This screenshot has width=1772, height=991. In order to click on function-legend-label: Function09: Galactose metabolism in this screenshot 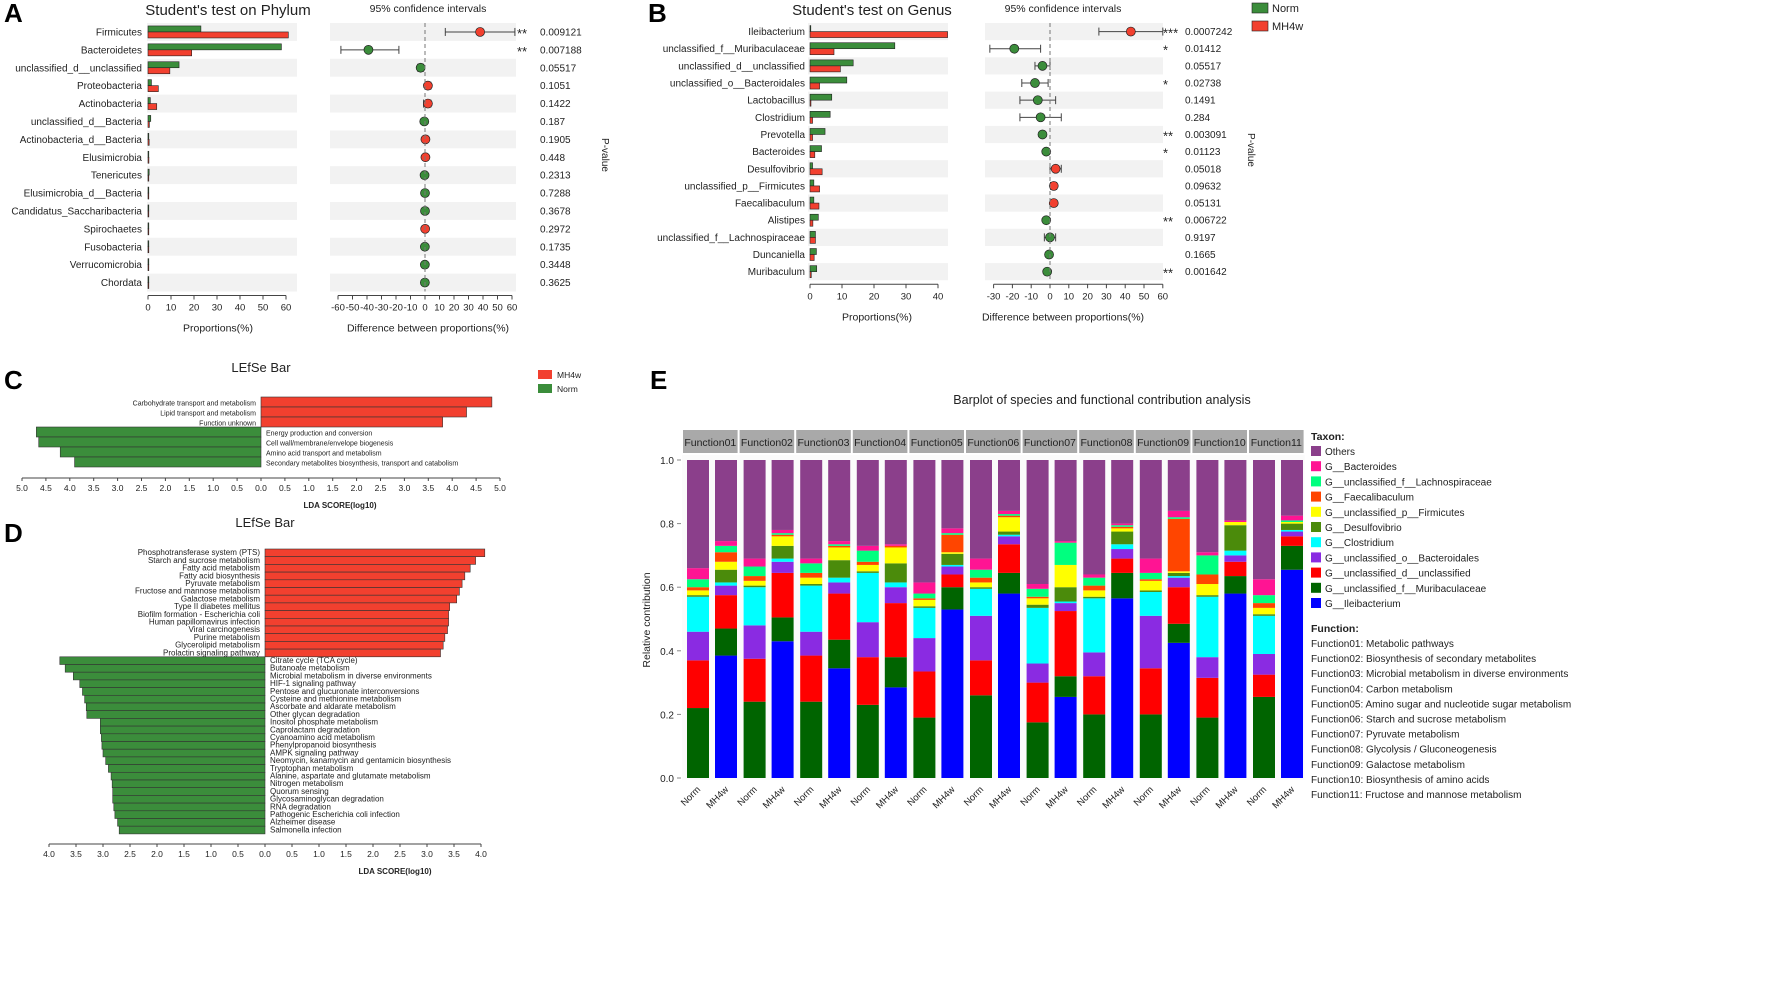, I will do `click(1388, 765)`.